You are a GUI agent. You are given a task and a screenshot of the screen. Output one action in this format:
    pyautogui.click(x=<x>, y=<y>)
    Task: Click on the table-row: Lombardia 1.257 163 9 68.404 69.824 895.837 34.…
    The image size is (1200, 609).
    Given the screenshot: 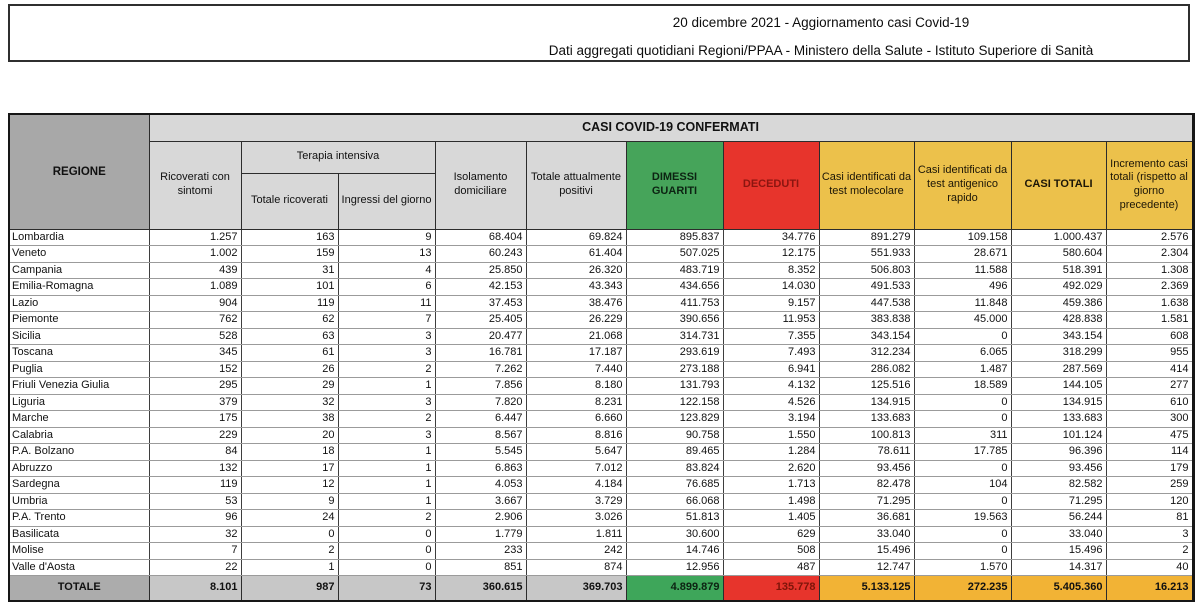 What is the action you would take?
    pyautogui.click(x=601, y=237)
    